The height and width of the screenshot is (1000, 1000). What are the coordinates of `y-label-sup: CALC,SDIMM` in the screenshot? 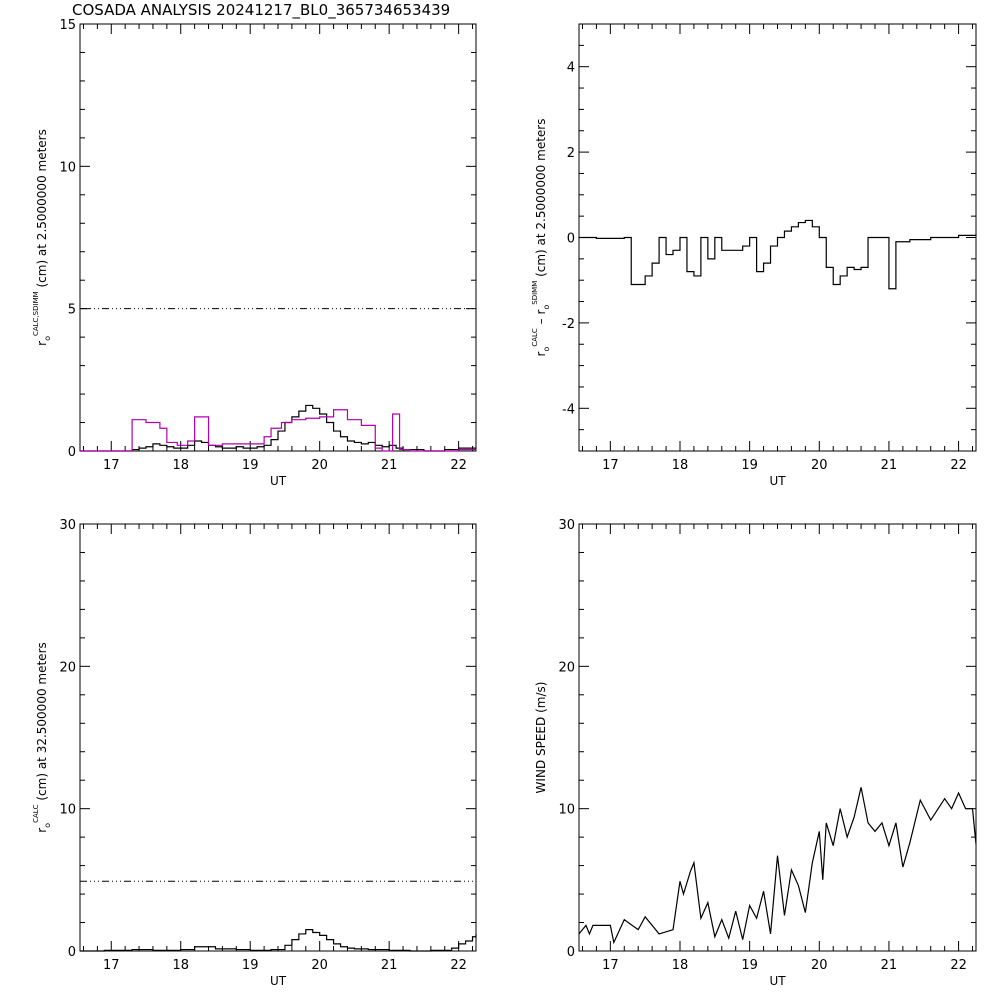 It's located at (36, 313).